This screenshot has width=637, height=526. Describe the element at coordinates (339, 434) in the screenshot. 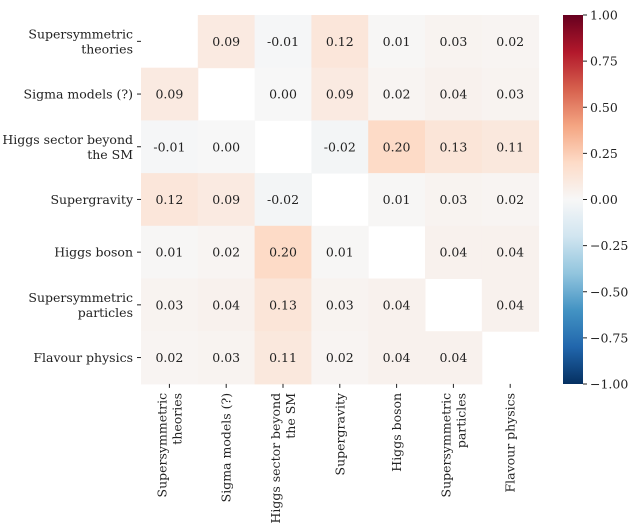

I see `x-tick-label-3: Supergravity` at that location.